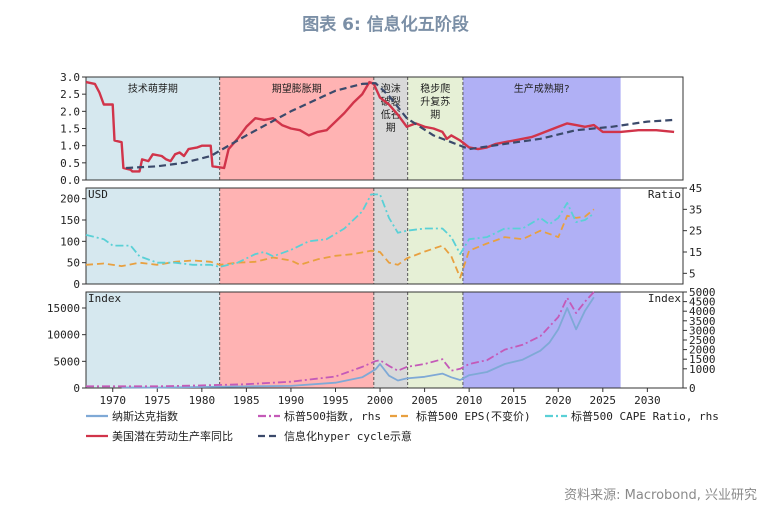  What do you see at coordinates (70, 77) in the screenshot?
I see `productivity-left-tick-label-7: 3.0` at bounding box center [70, 77].